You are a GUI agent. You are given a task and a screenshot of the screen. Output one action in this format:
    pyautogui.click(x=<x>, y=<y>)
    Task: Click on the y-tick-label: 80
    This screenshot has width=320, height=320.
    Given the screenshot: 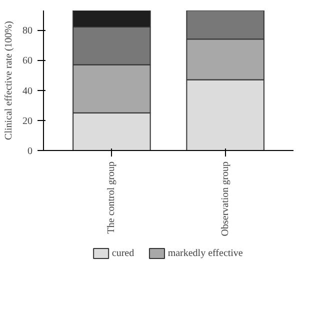 What is the action you would take?
    pyautogui.click(x=27, y=31)
    